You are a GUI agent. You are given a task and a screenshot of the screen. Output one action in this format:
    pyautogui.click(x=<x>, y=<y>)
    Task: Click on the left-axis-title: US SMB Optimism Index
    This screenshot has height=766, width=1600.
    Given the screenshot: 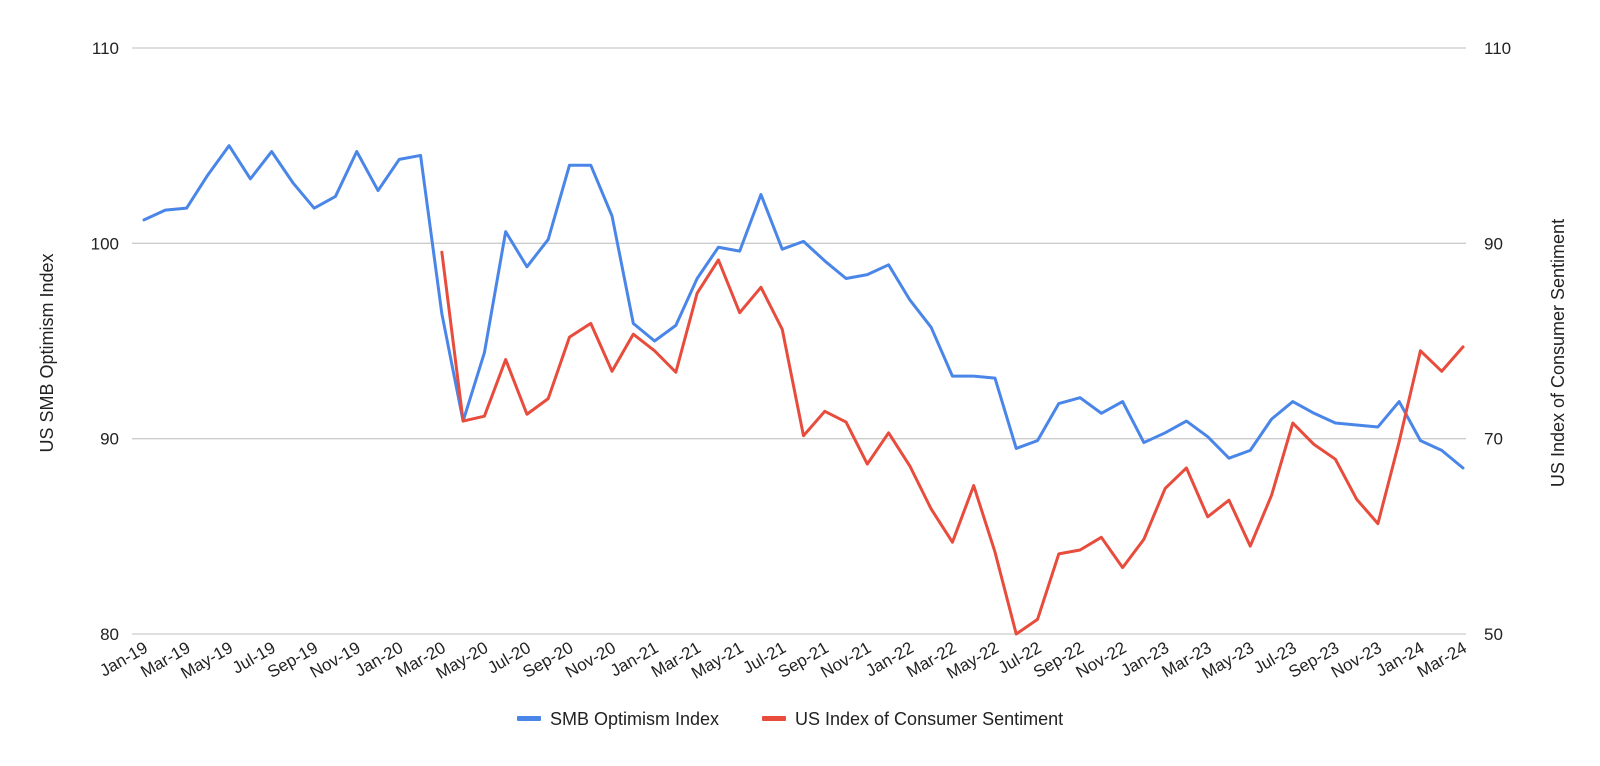 What is the action you would take?
    pyautogui.click(x=47, y=352)
    